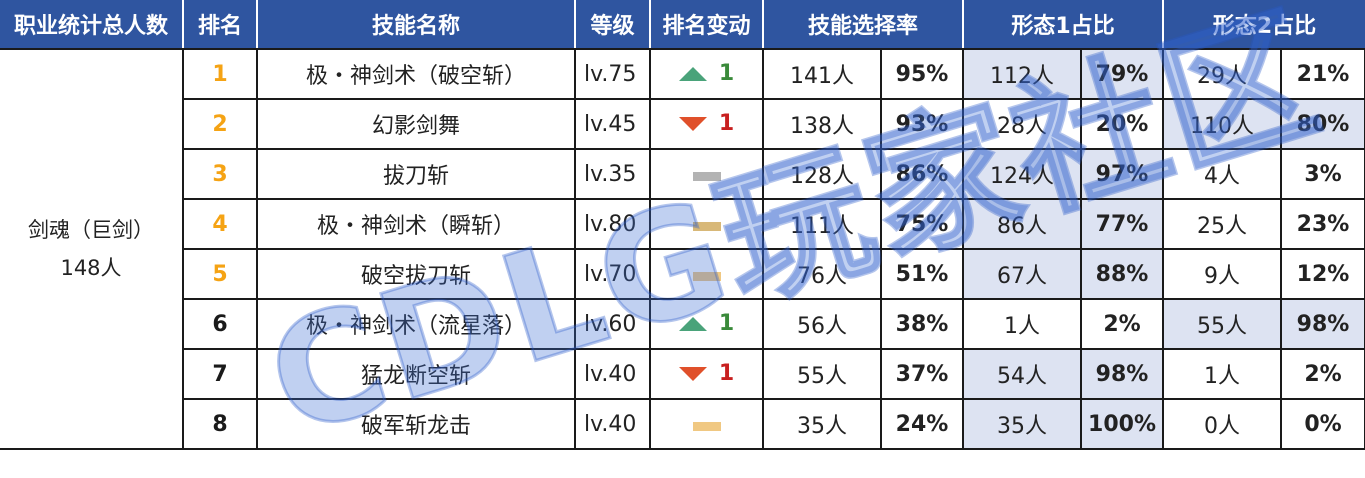 The height and width of the screenshot is (478, 1365). I want to click on skill-name-cell: 极・神剑术（破空斩）, so click(416, 74).